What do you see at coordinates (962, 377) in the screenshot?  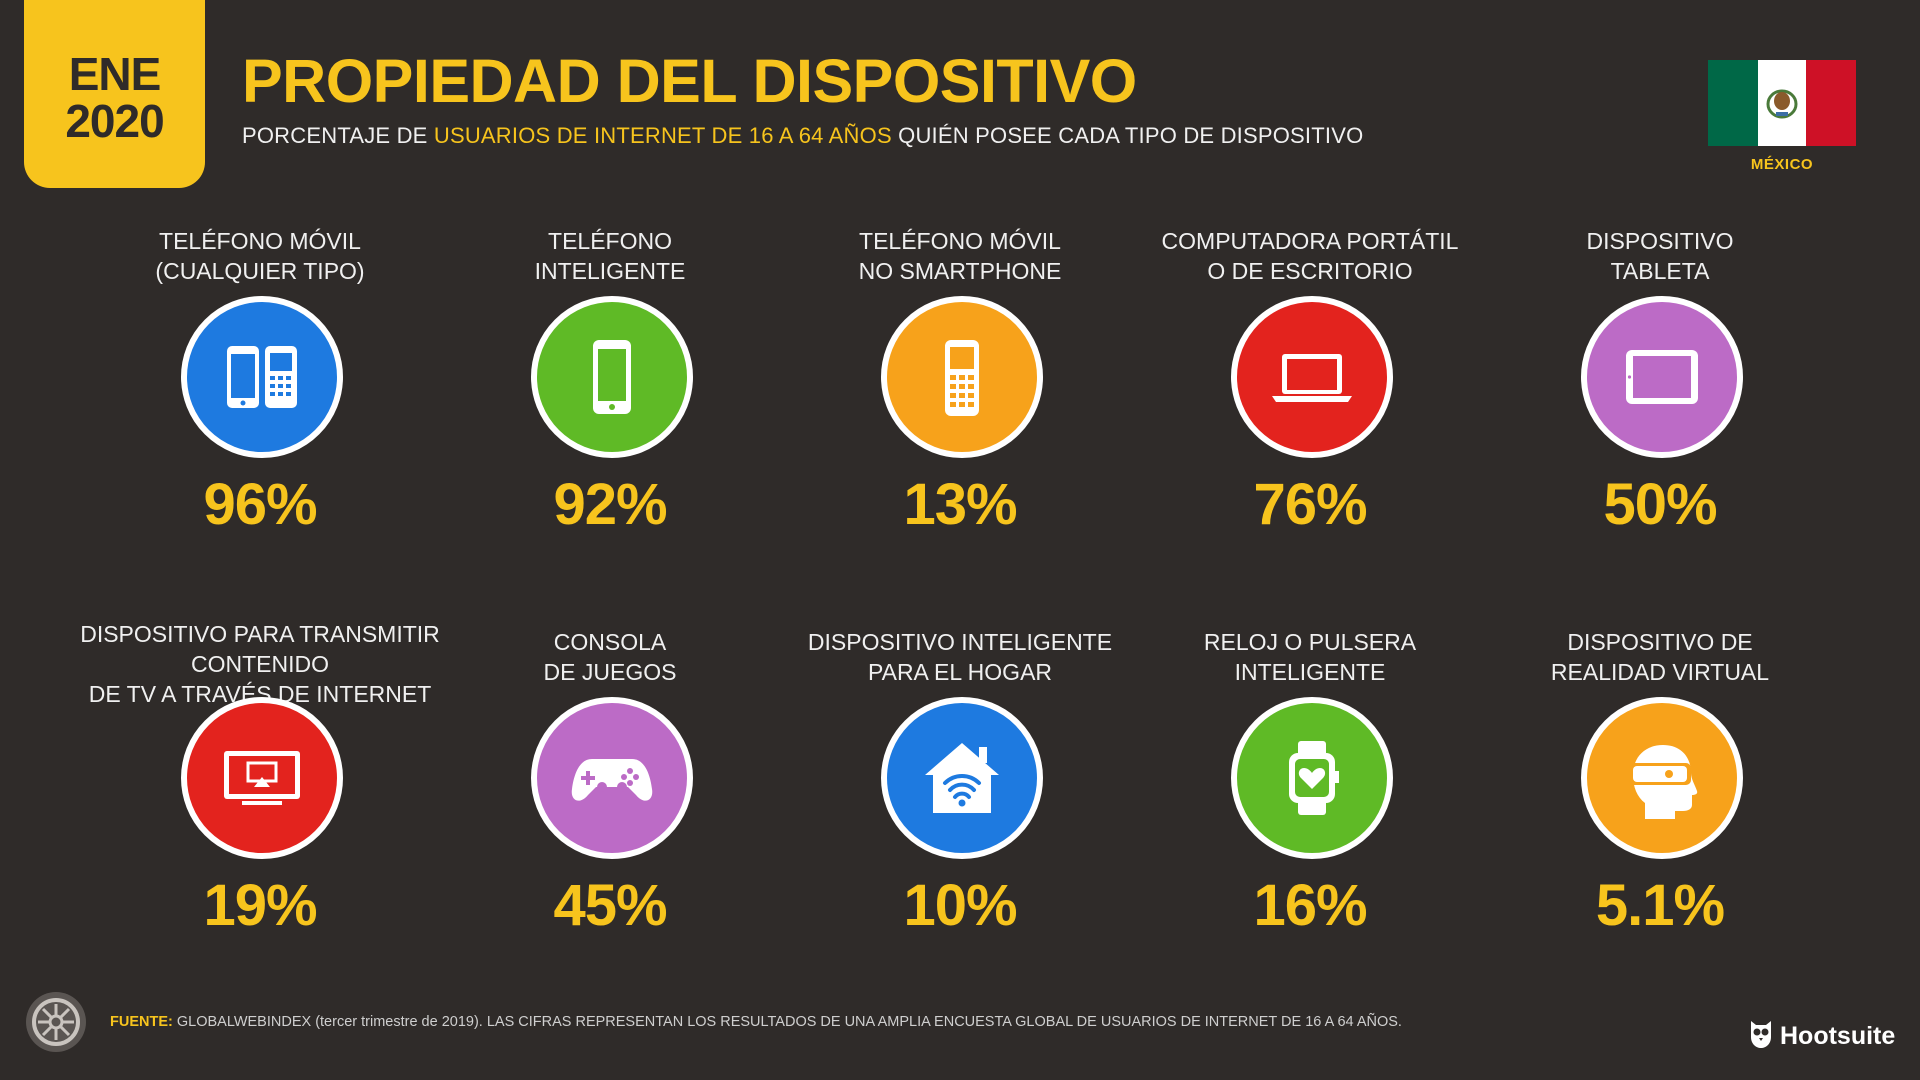 I see `feature-phone-icon` at bounding box center [962, 377].